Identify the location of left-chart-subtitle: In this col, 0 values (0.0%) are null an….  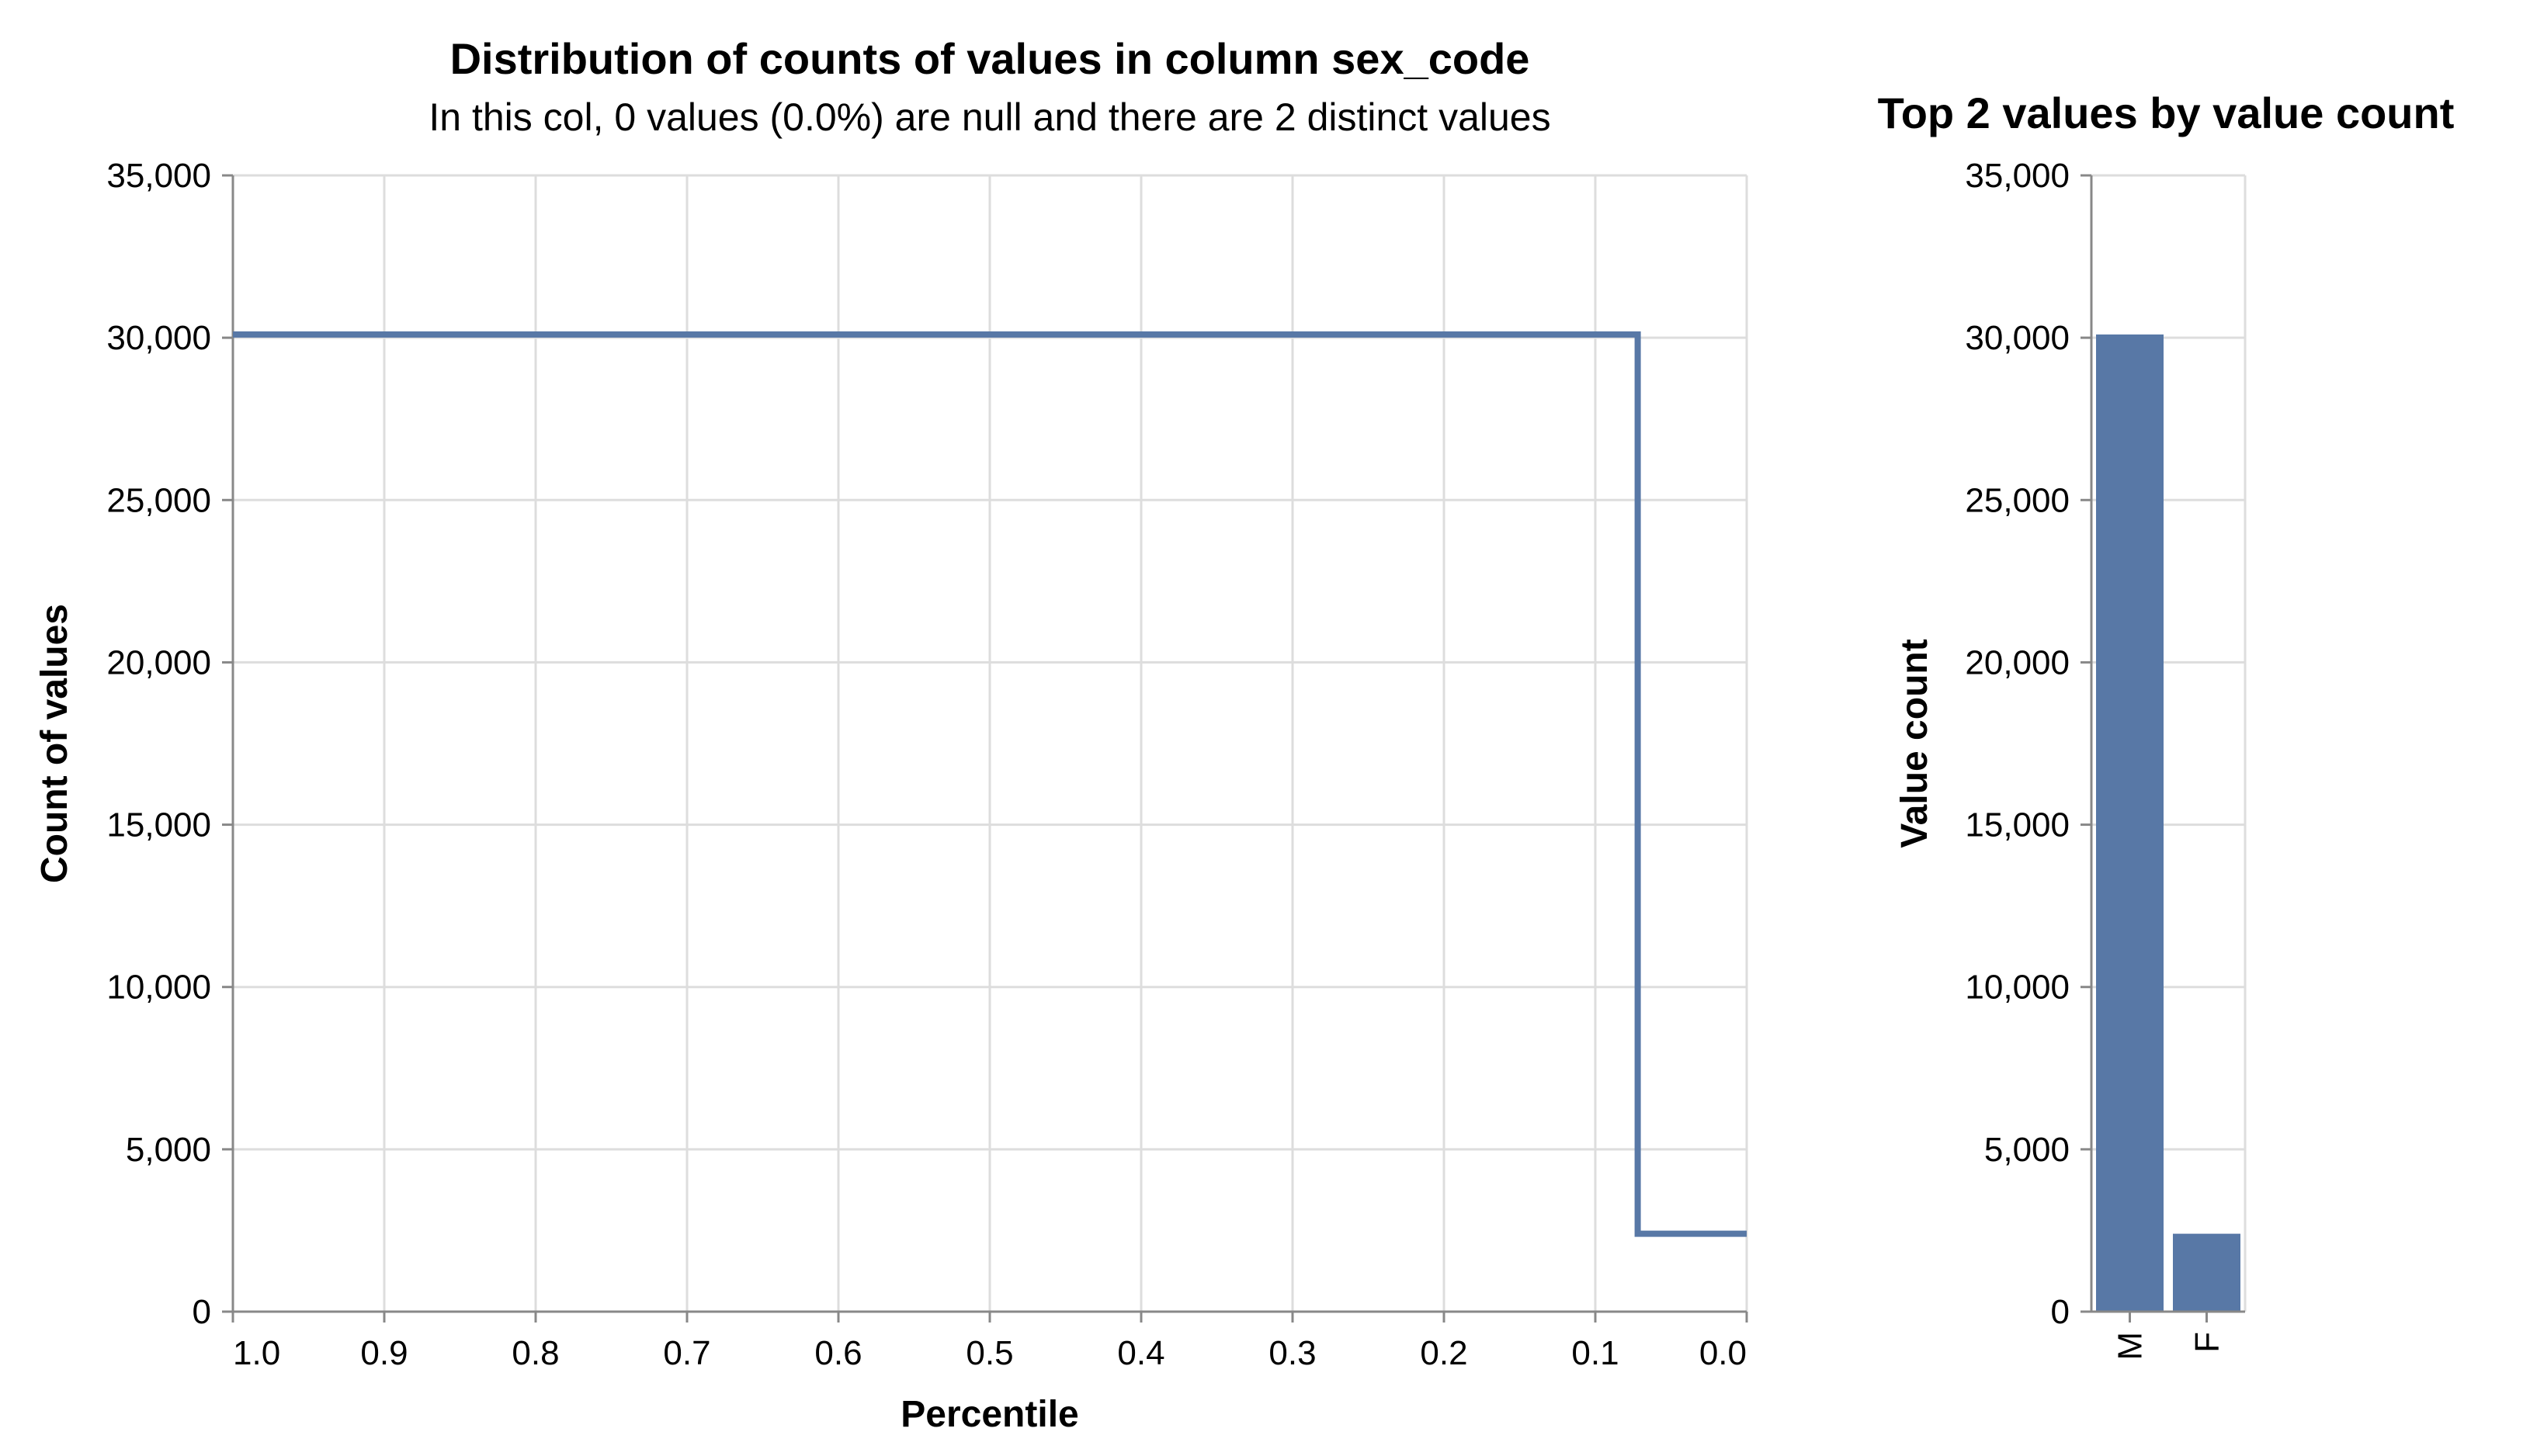
(989, 117).